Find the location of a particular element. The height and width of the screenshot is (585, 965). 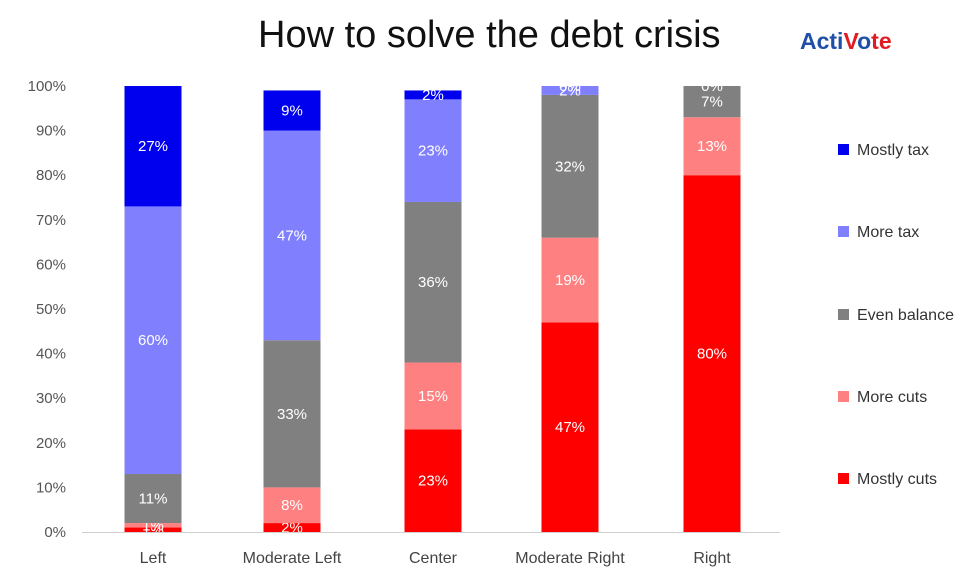

legend-label: More cuts is located at coordinates (892, 397).